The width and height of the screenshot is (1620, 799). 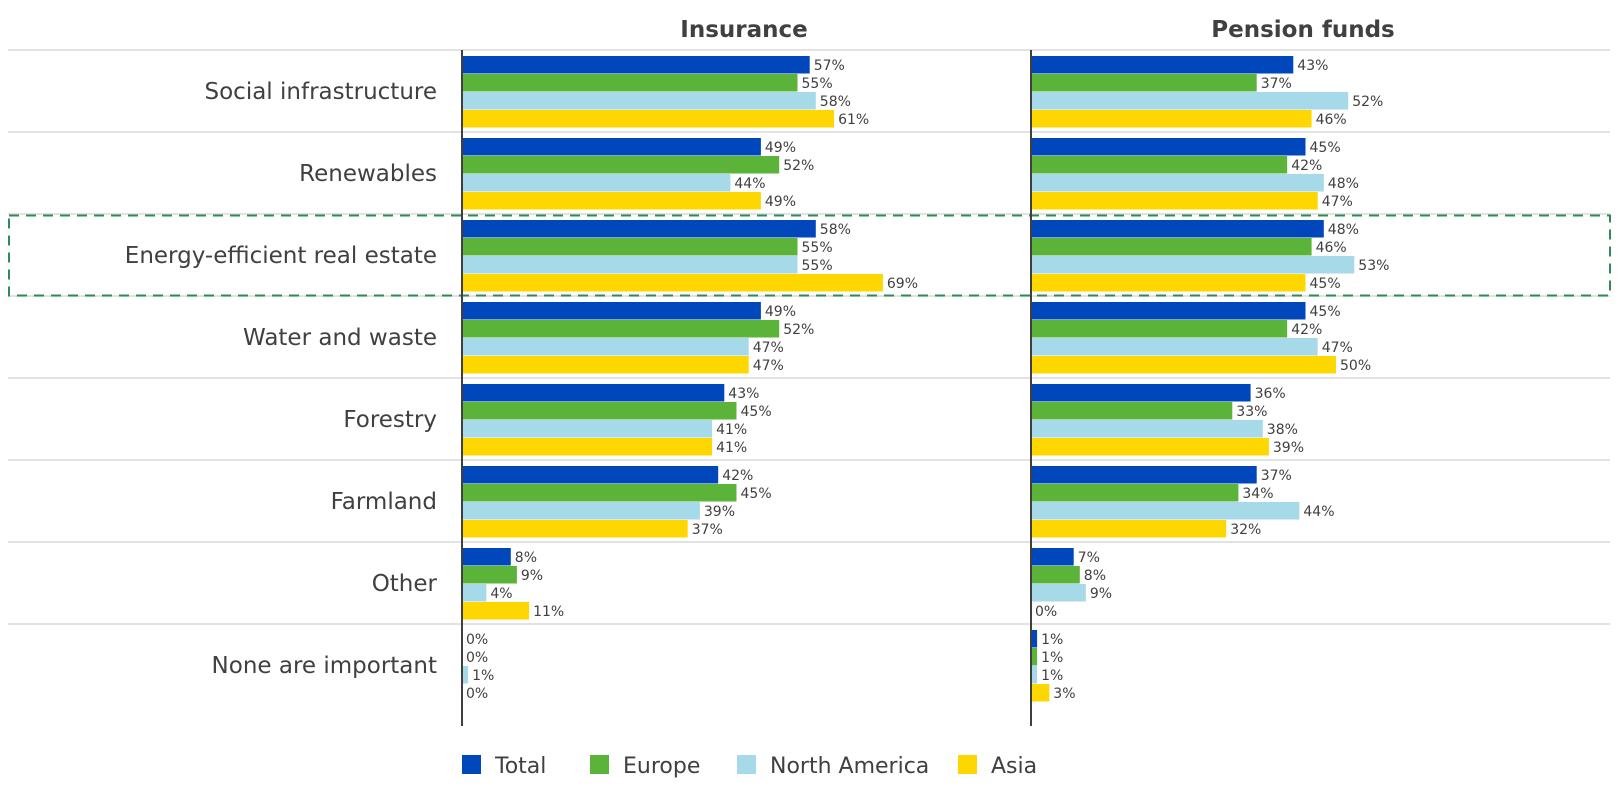 What do you see at coordinates (967, 764) in the screenshot?
I see `legend-swatch-asia` at bounding box center [967, 764].